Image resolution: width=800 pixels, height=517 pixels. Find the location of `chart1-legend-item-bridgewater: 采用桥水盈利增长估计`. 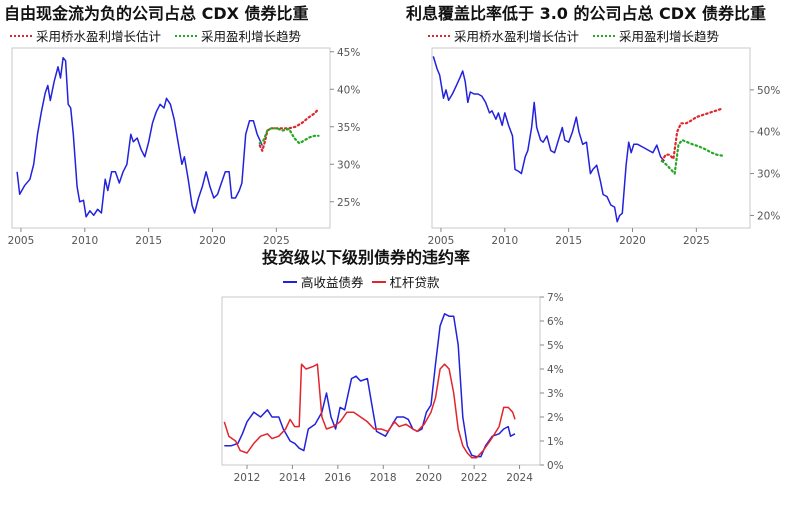

chart1-legend-item-bridgewater: 采用桥水盈利增长估计 is located at coordinates (85, 35).